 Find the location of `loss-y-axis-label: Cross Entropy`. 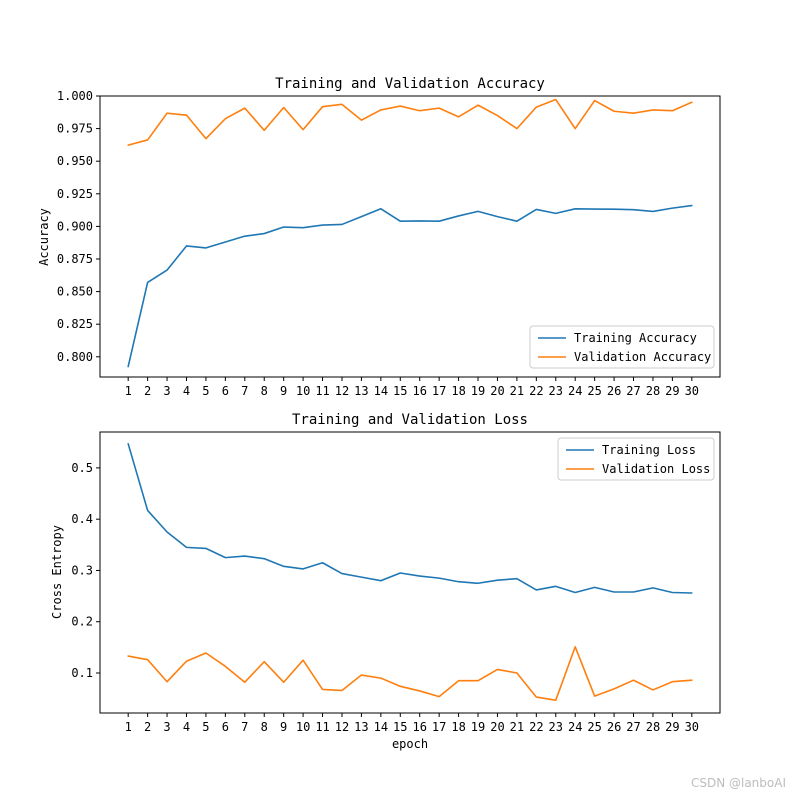

loss-y-axis-label: Cross Entropy is located at coordinates (57, 572).